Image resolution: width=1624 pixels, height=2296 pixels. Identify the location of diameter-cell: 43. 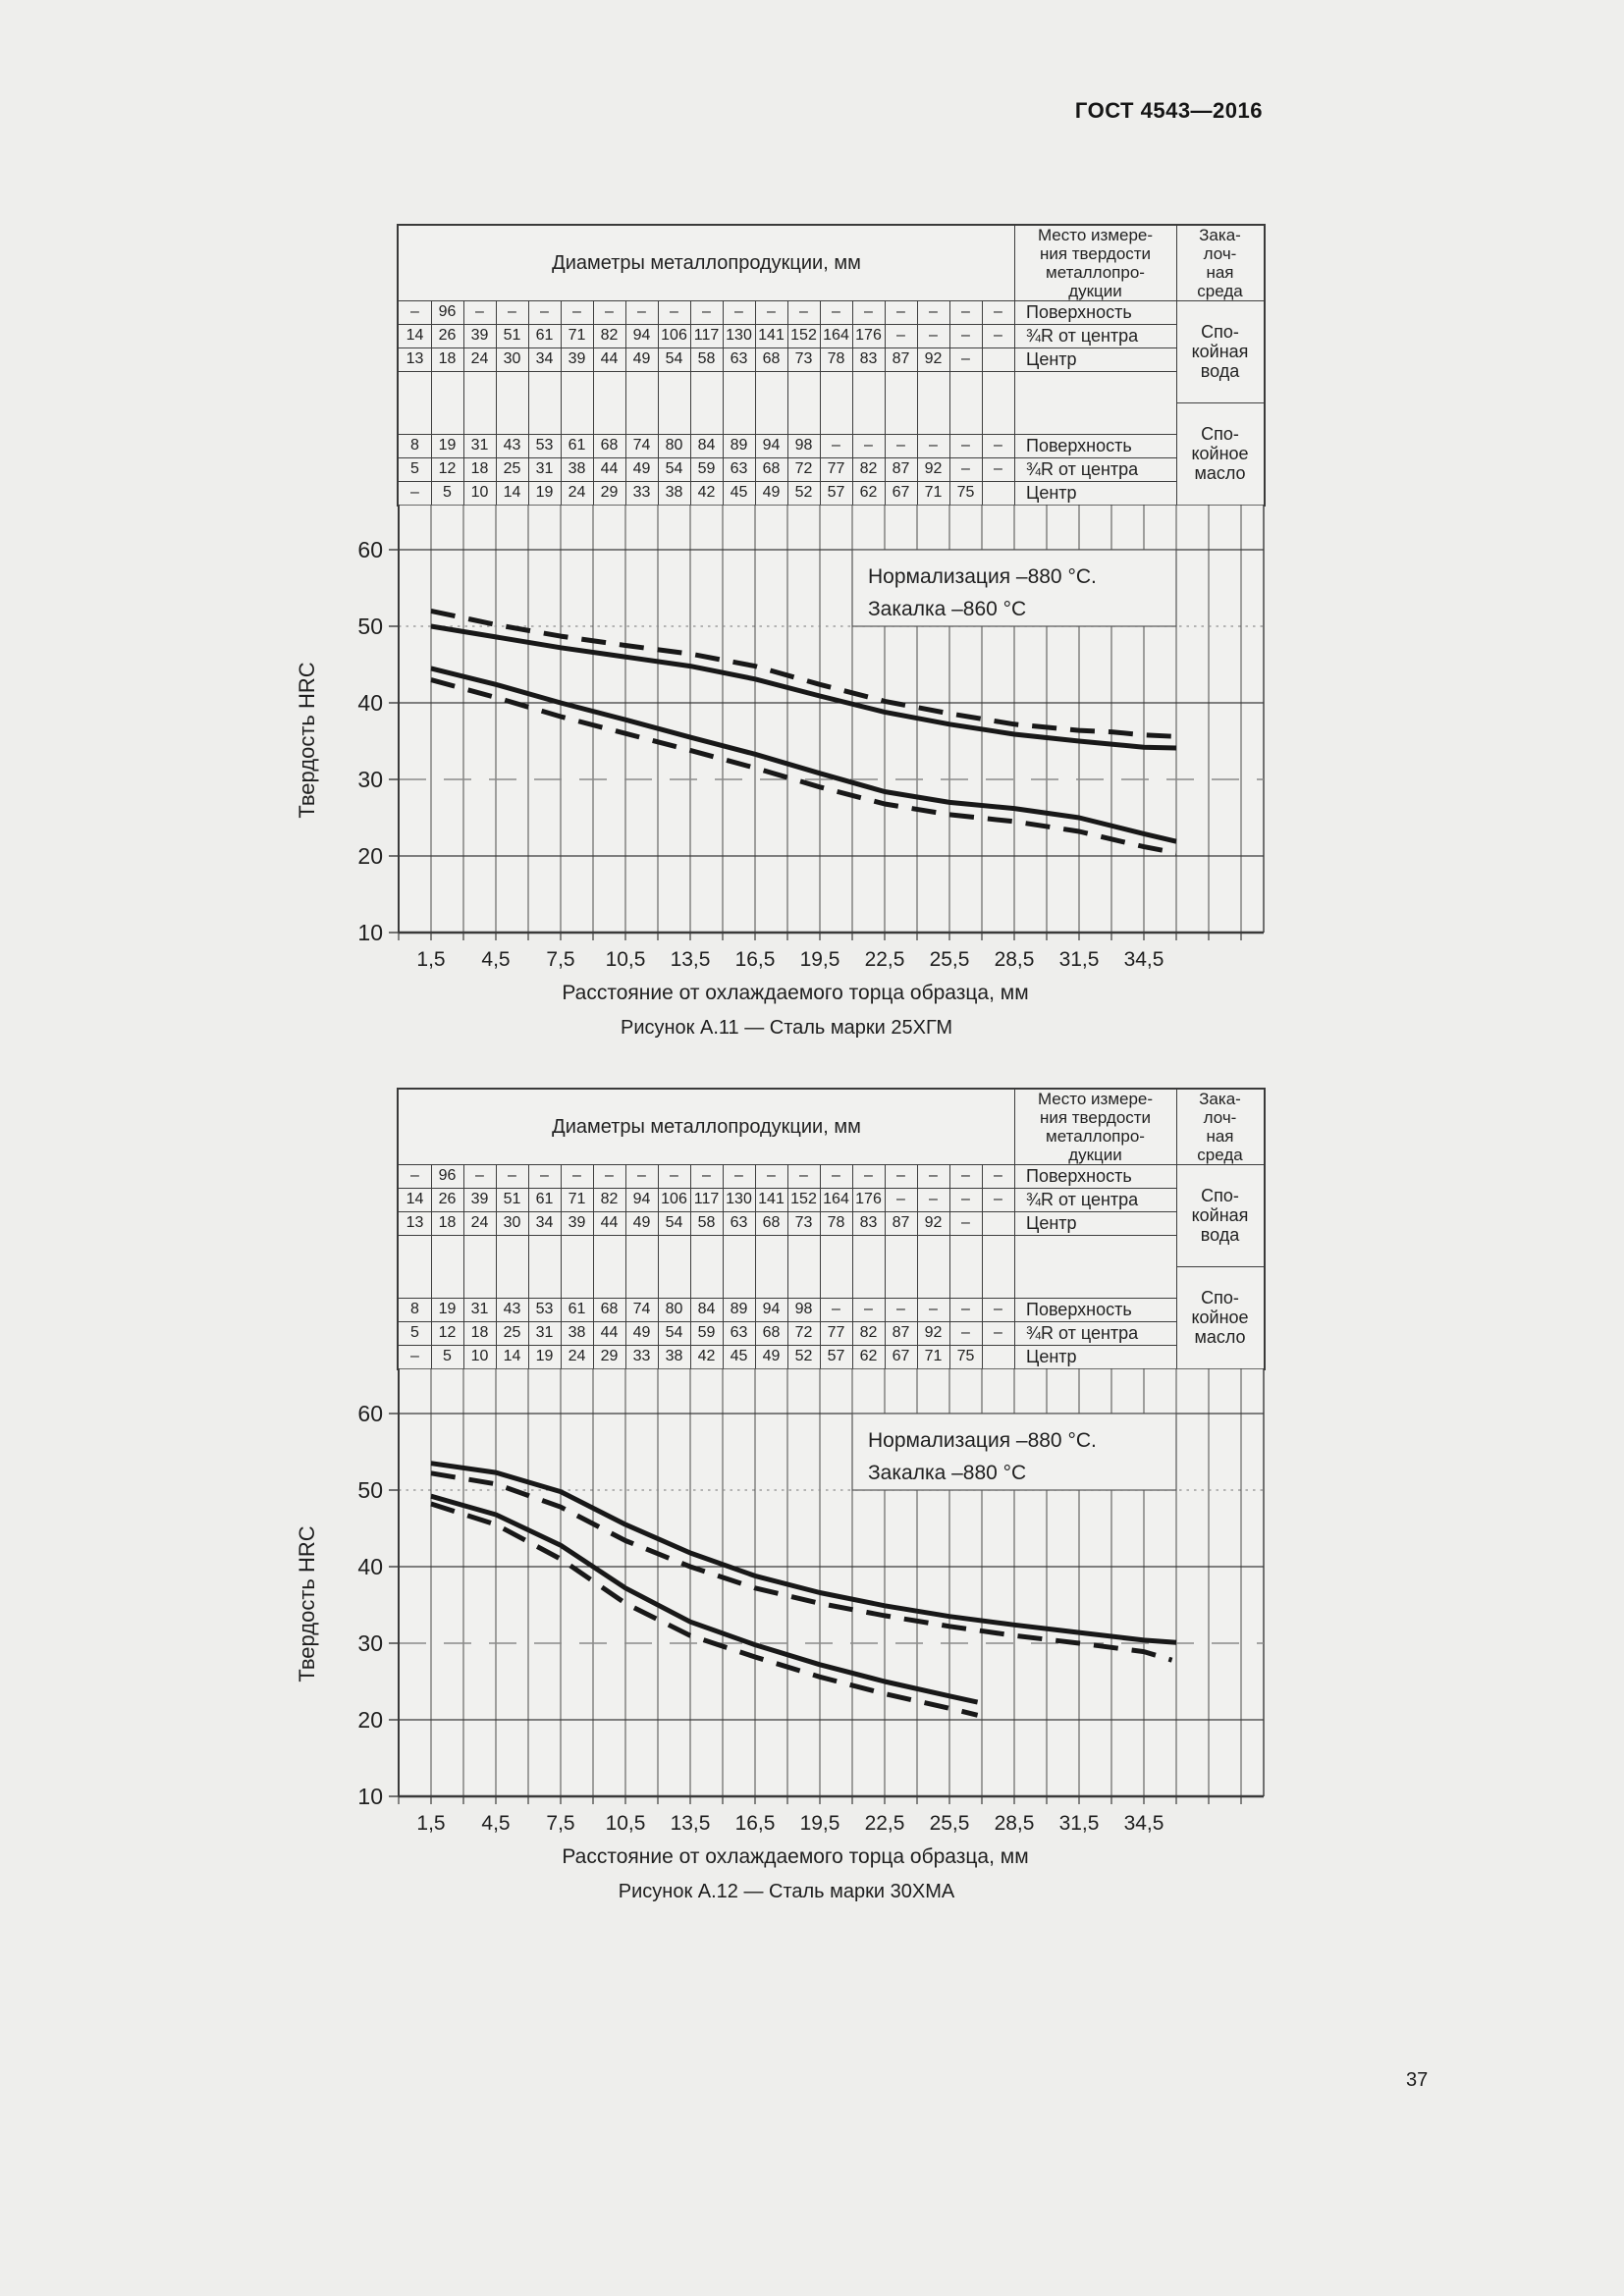
(512, 1309).